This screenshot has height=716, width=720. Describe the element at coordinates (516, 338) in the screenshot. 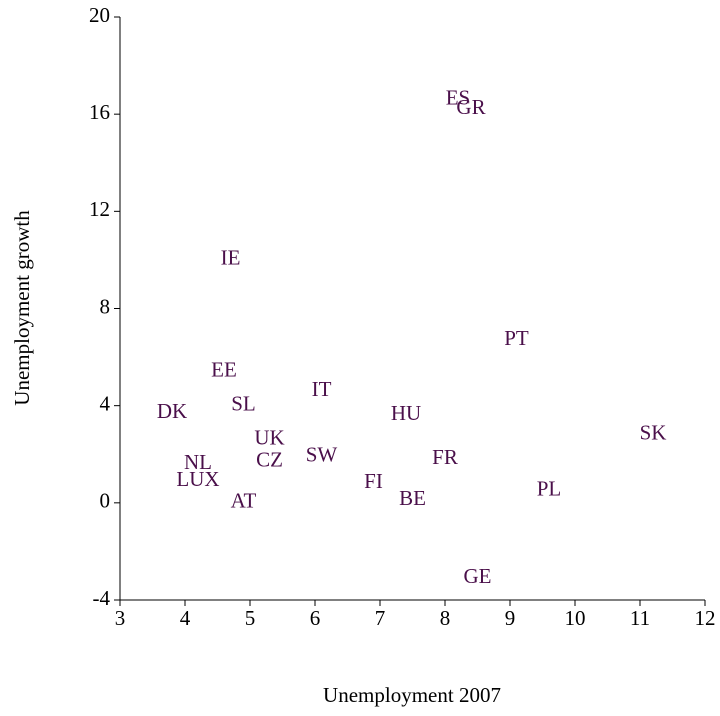

I see `point-label: PT` at that location.